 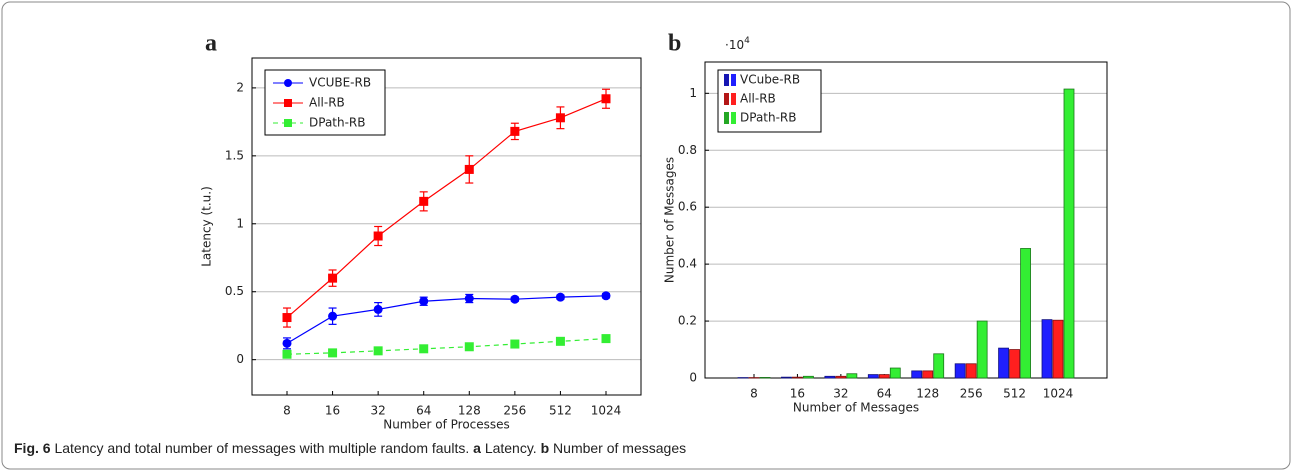 I want to click on y-tick-label: 0.4, so click(x=687, y=264).